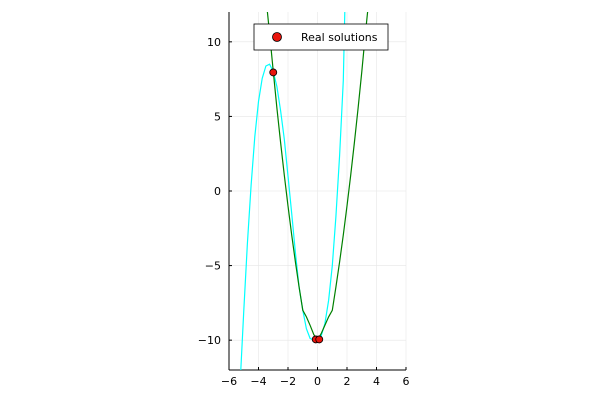  I want to click on legend-marker, so click(277, 37).